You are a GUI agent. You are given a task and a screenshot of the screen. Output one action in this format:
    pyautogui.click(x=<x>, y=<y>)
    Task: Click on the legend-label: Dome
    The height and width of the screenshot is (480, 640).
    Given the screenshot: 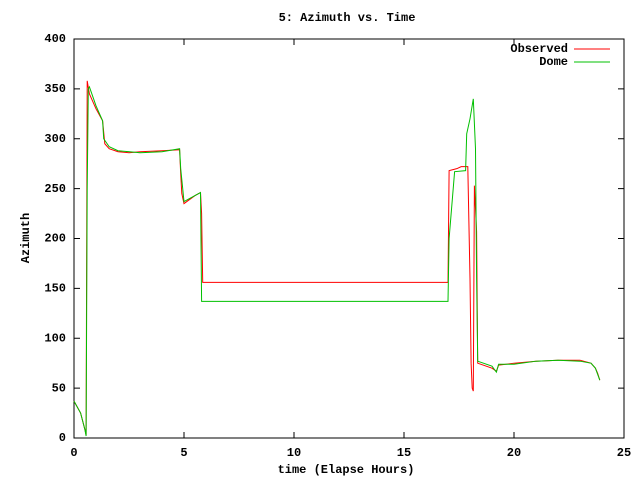 What is the action you would take?
    pyautogui.click(x=553, y=62)
    